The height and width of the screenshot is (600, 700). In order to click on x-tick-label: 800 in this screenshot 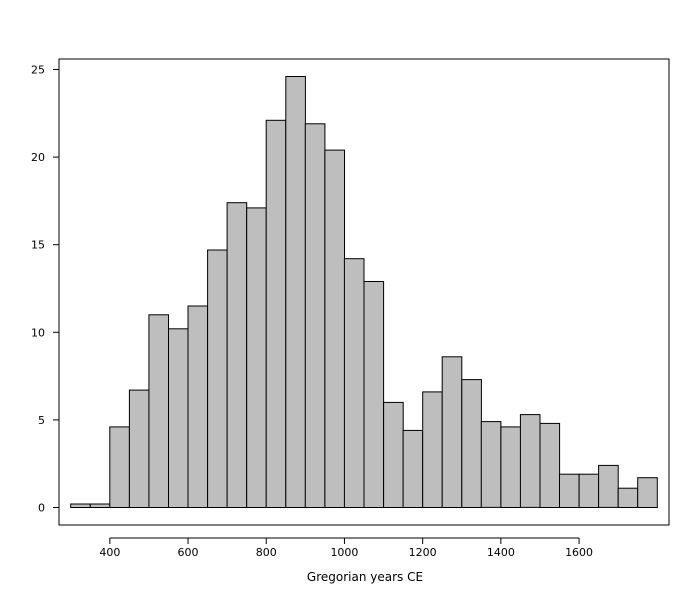, I will do `click(266, 552)`.